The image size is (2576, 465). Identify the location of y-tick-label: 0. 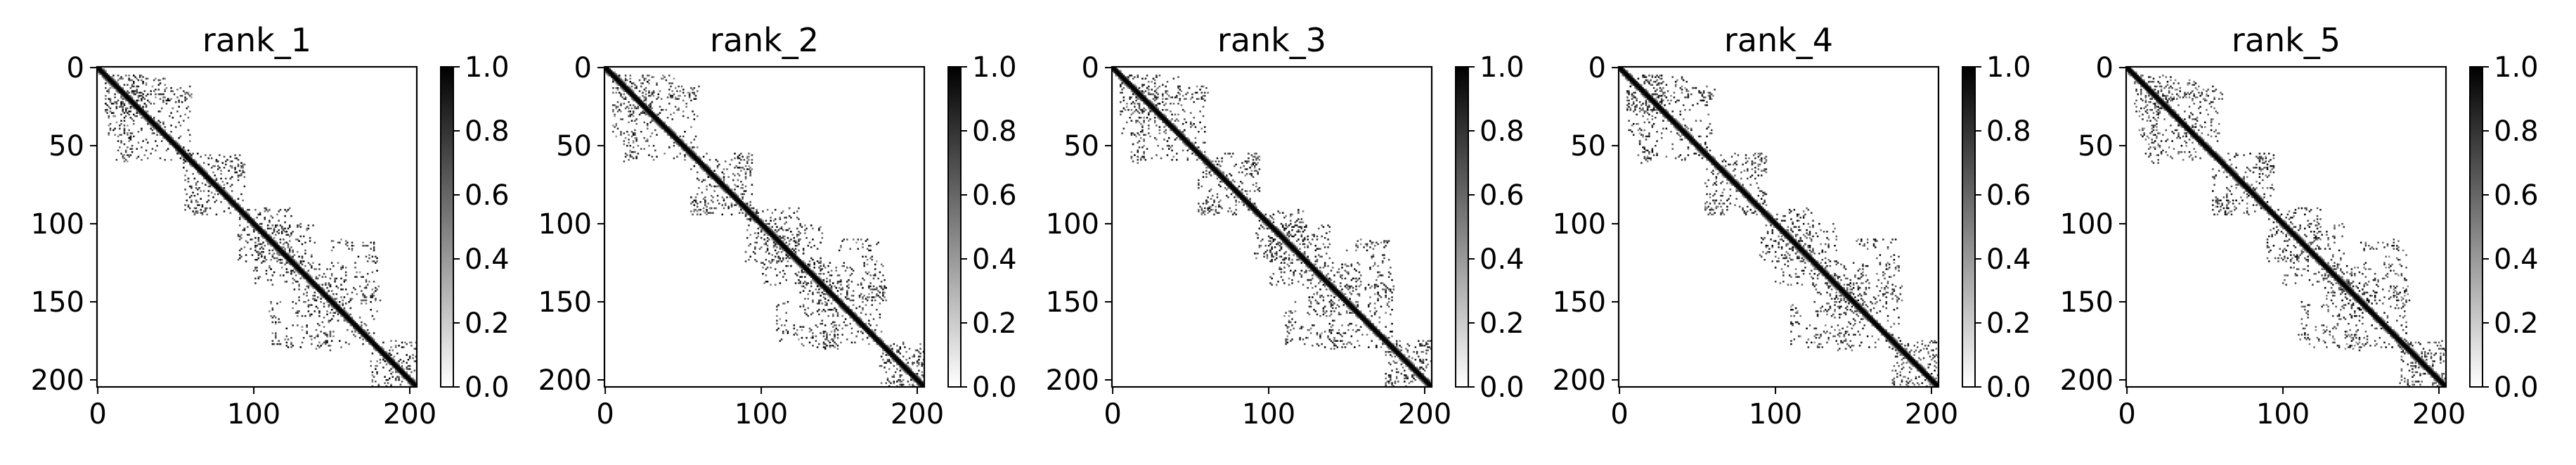
(75, 68).